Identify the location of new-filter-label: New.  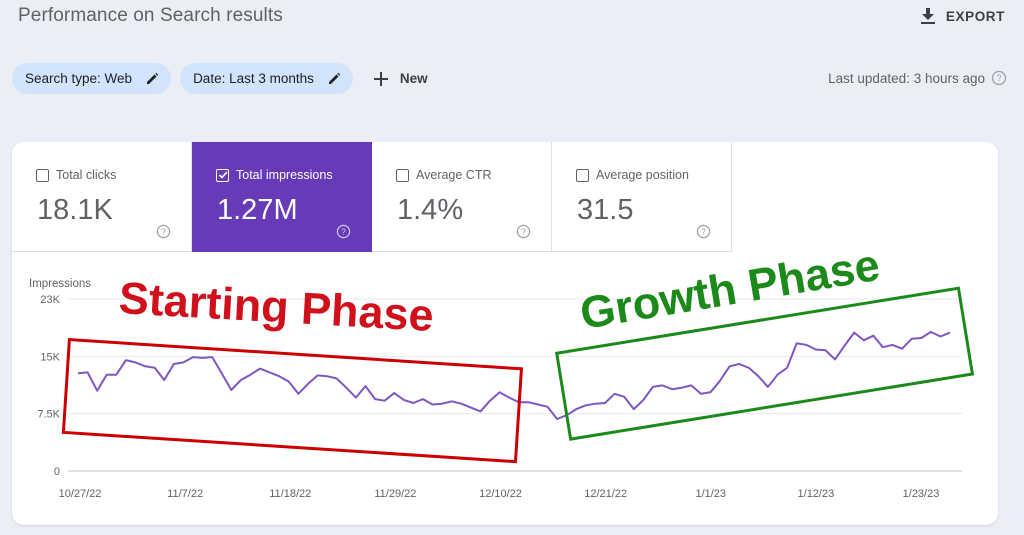
(413, 78).